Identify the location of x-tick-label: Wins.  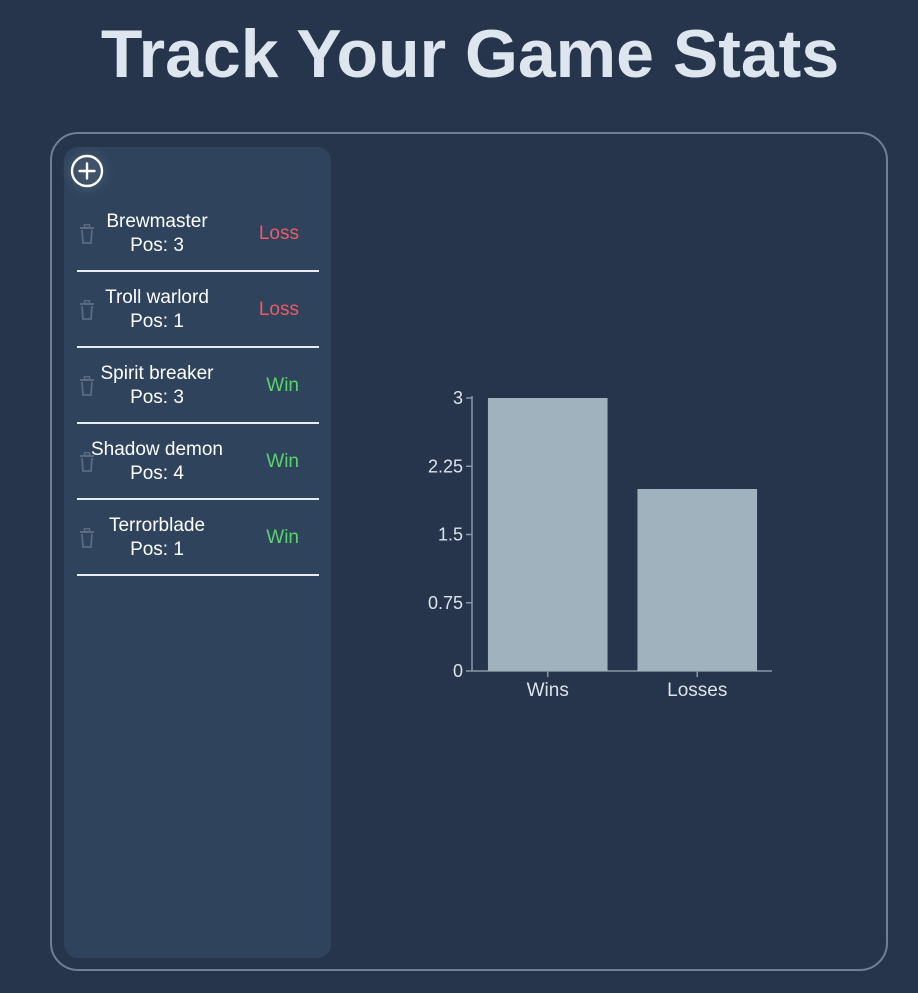
(548, 690).